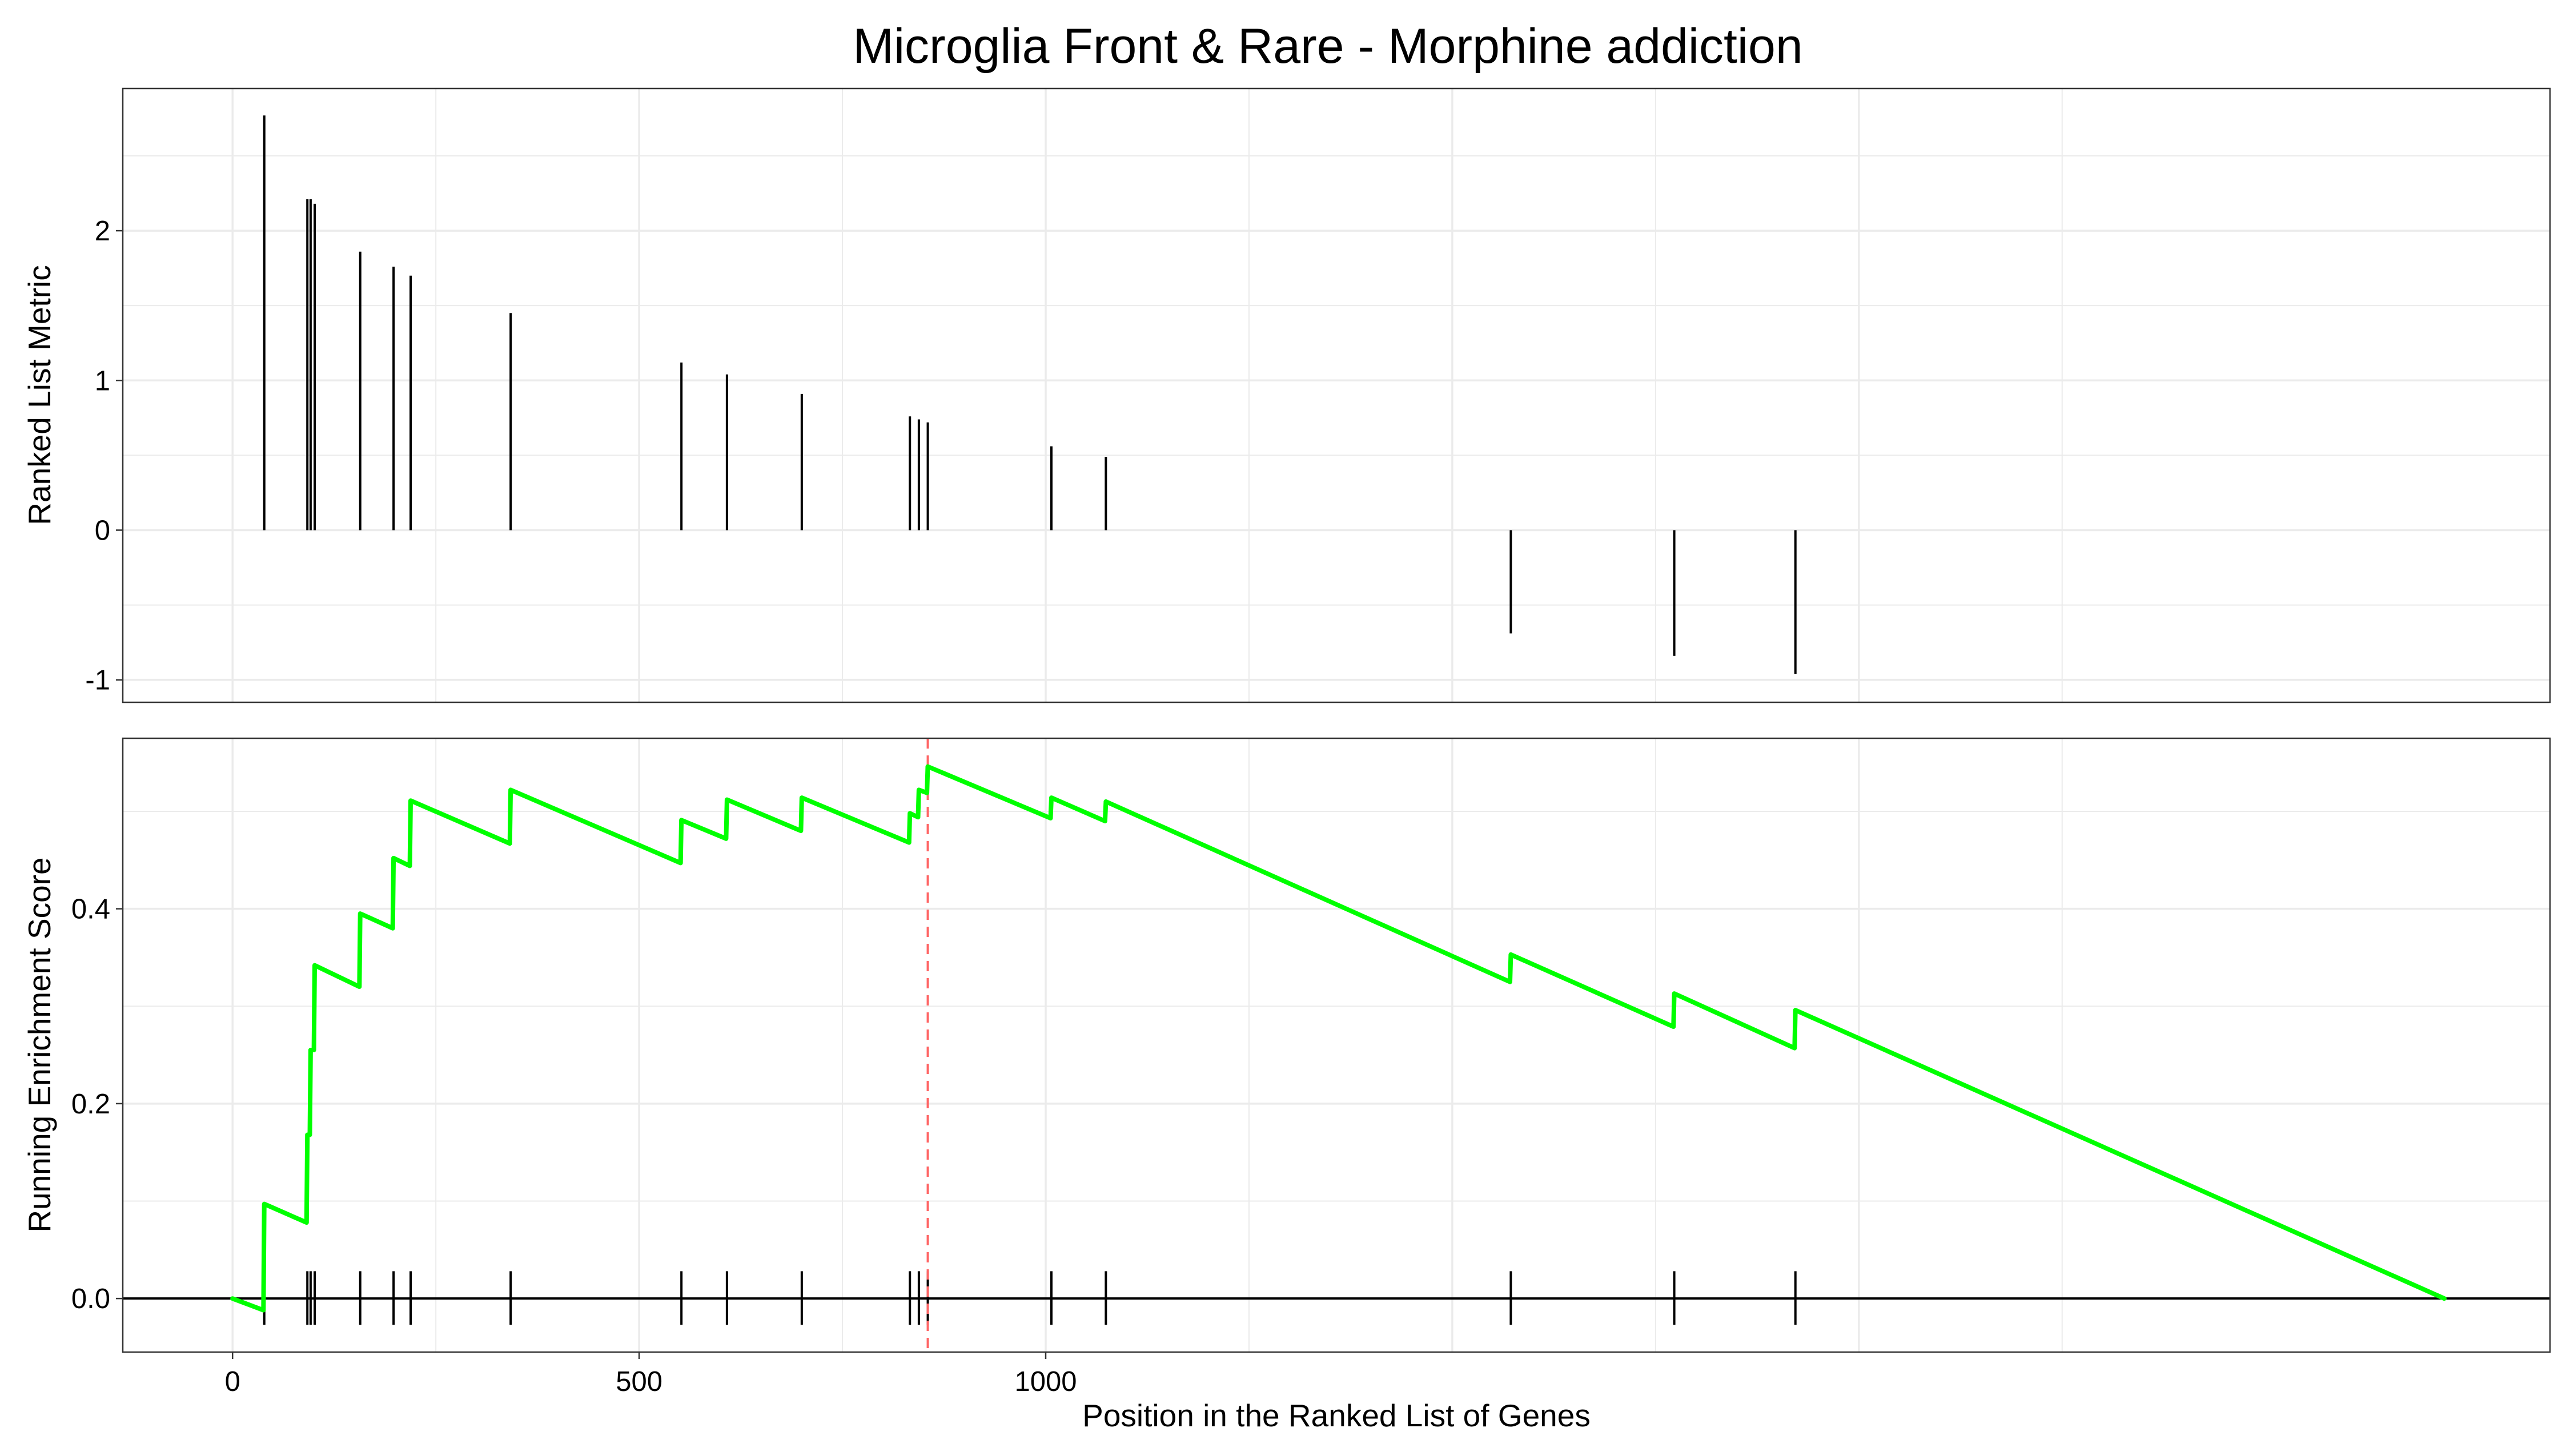 The image size is (2570, 1456). Describe the element at coordinates (102, 380) in the screenshot. I see `ranked-metric-y-tick-label: 1` at that location.